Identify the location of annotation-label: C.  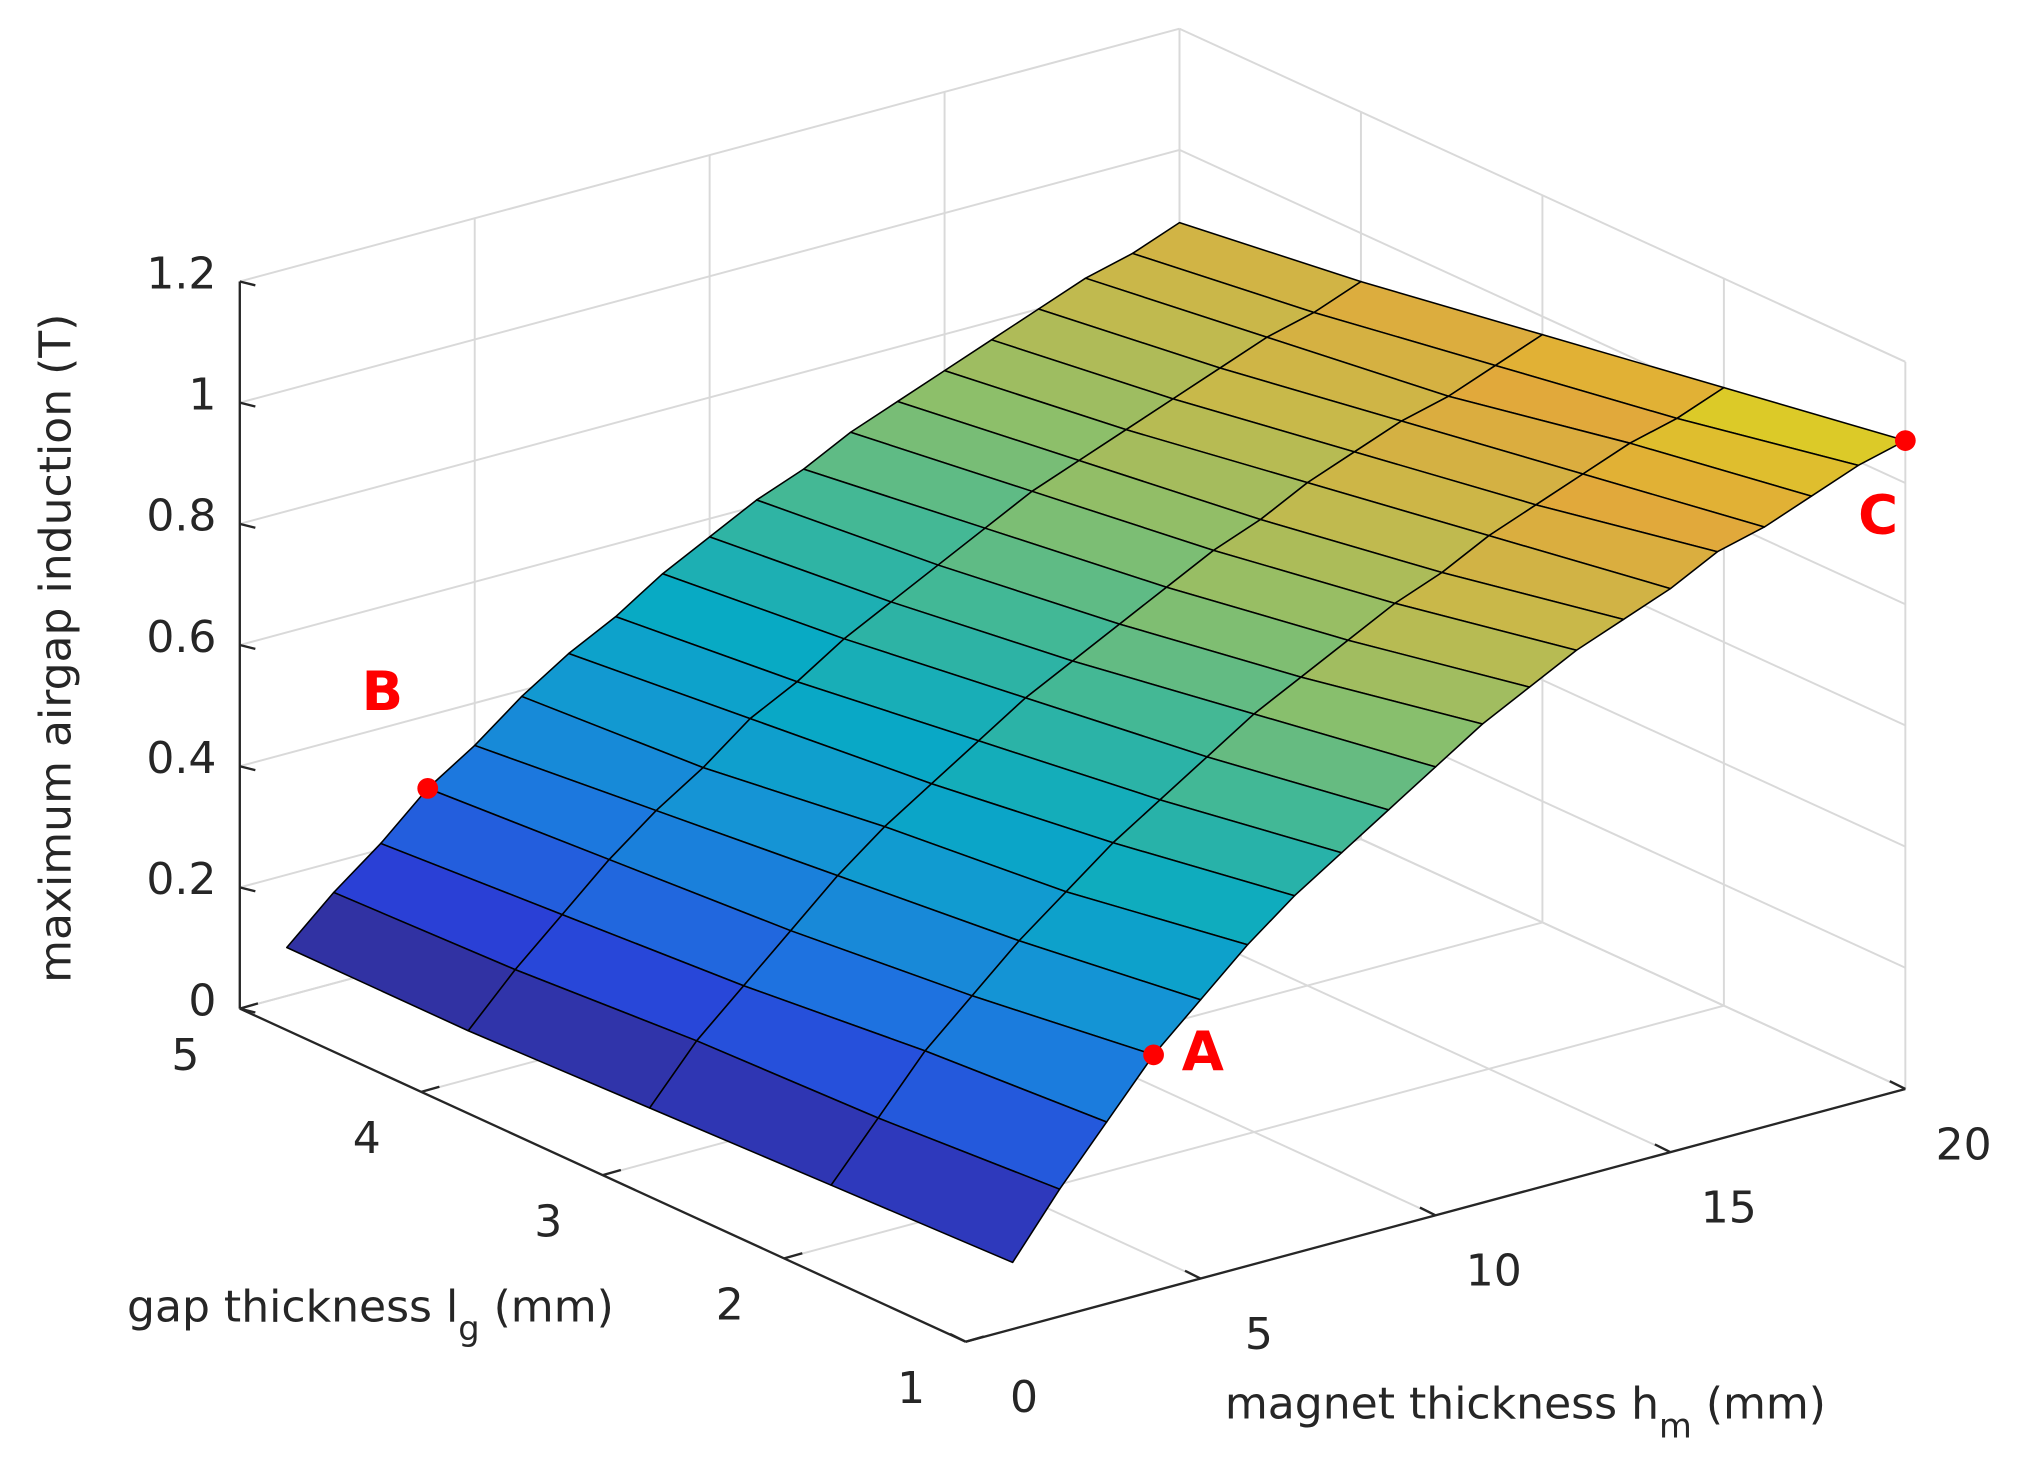
(1878, 514).